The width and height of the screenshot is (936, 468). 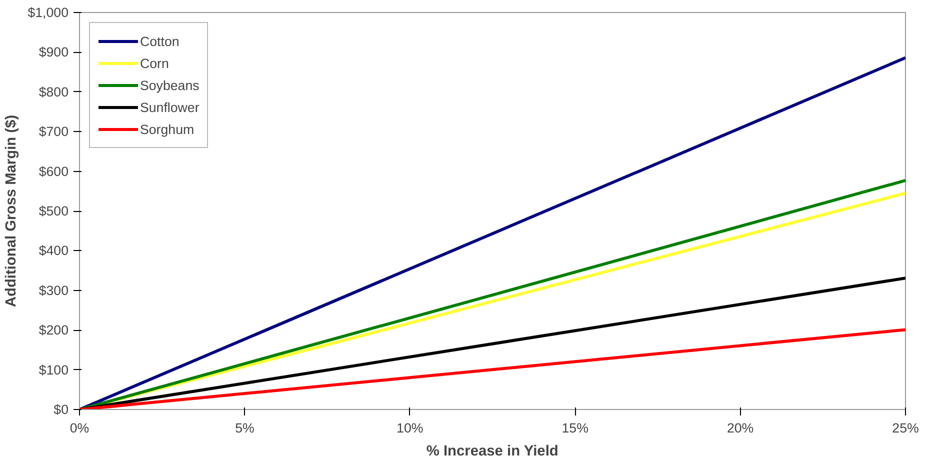 I want to click on legend-label: Cotton, so click(x=160, y=41).